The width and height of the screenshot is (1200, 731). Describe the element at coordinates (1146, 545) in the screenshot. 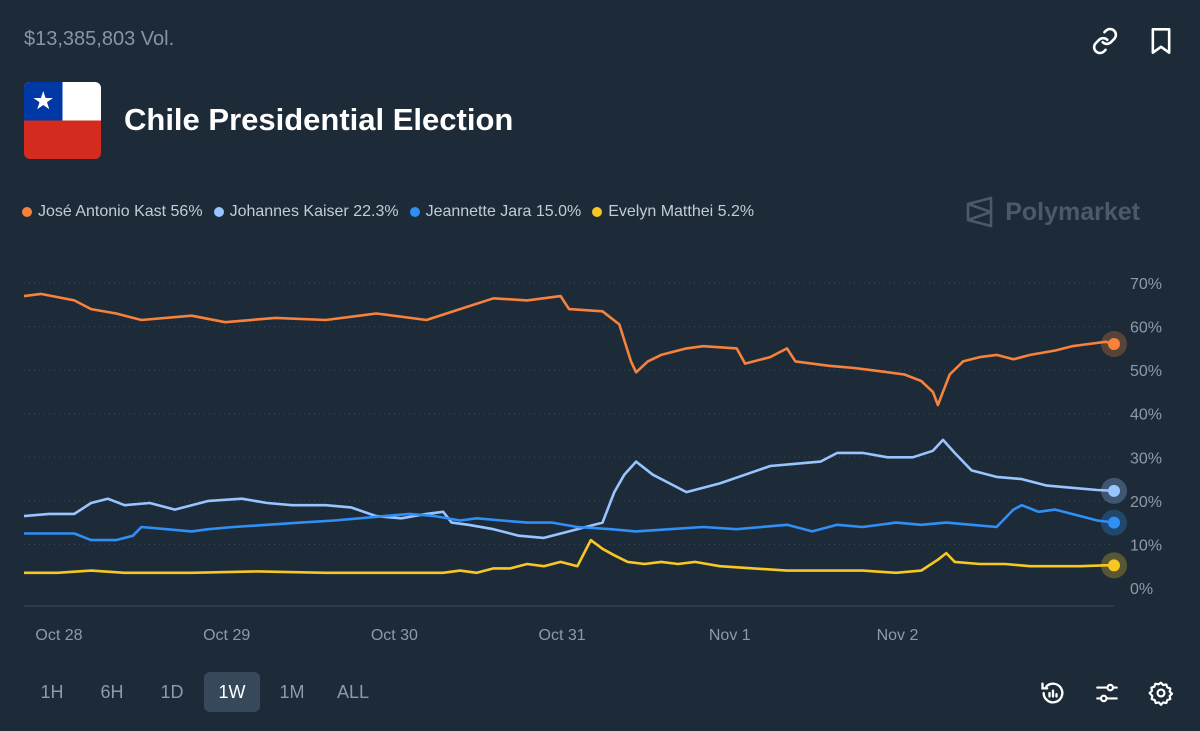

I see `y-tick-label: 10%` at that location.